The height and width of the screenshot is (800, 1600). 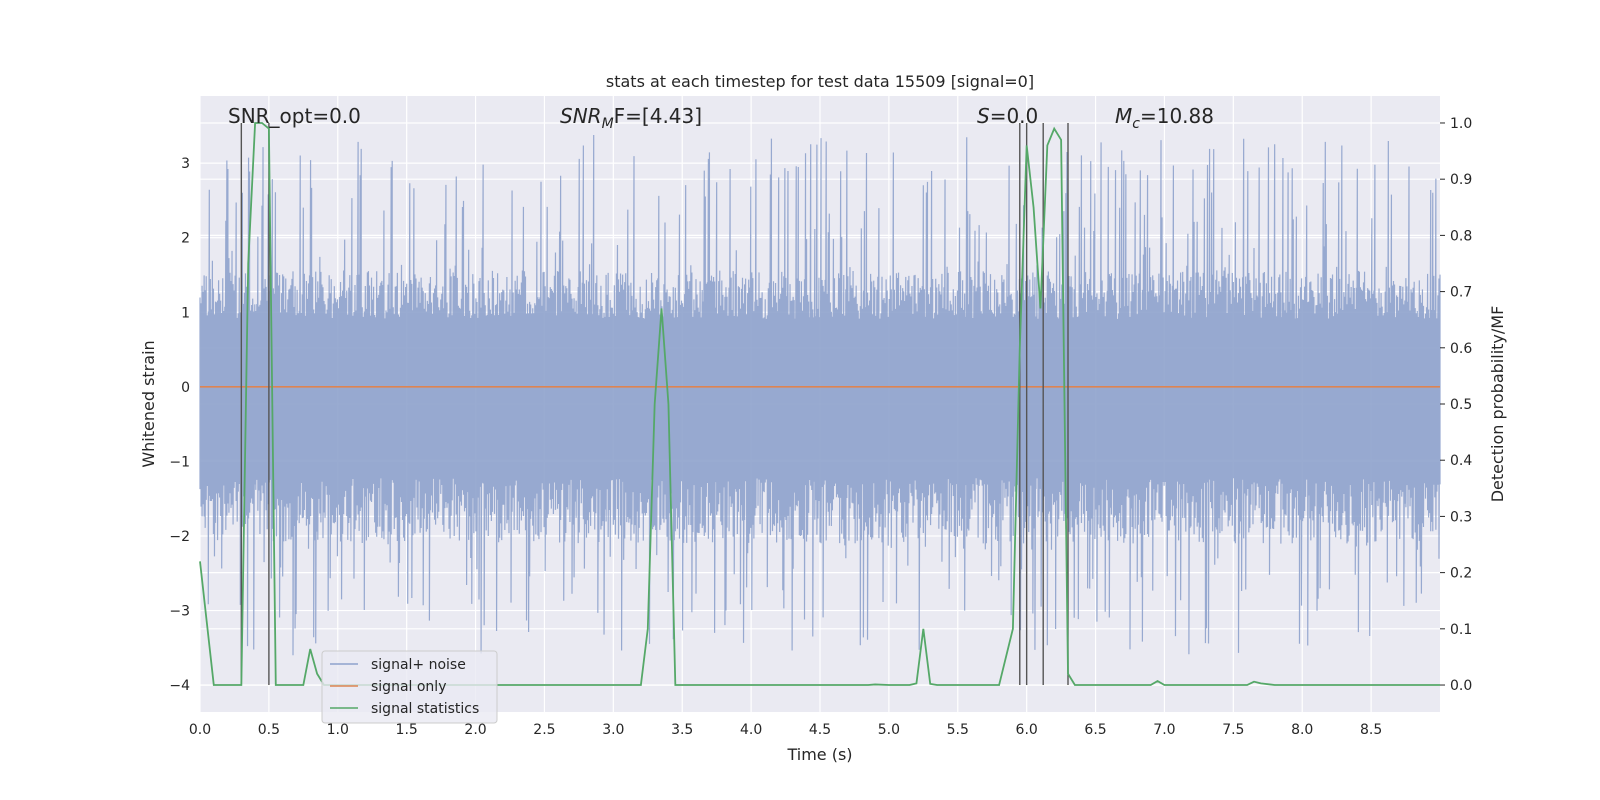 I want to click on x-tick-label: 0.5, so click(x=269, y=730).